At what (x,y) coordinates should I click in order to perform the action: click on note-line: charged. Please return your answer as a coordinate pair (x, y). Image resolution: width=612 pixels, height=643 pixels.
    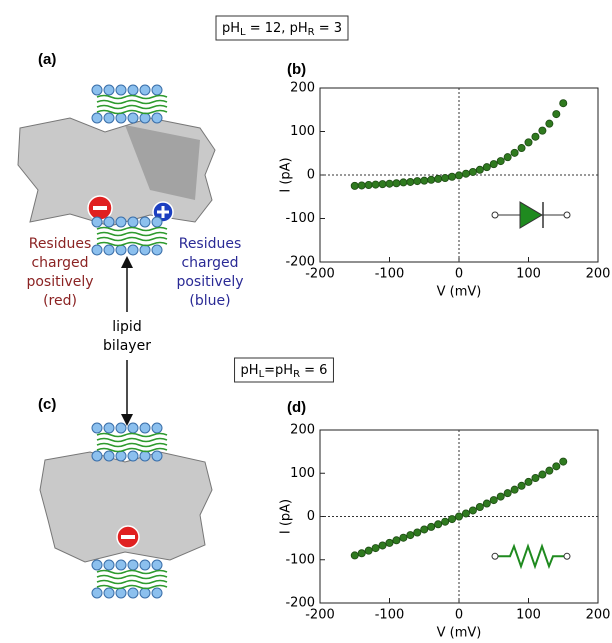
    Looking at the image, I should click on (59, 263).